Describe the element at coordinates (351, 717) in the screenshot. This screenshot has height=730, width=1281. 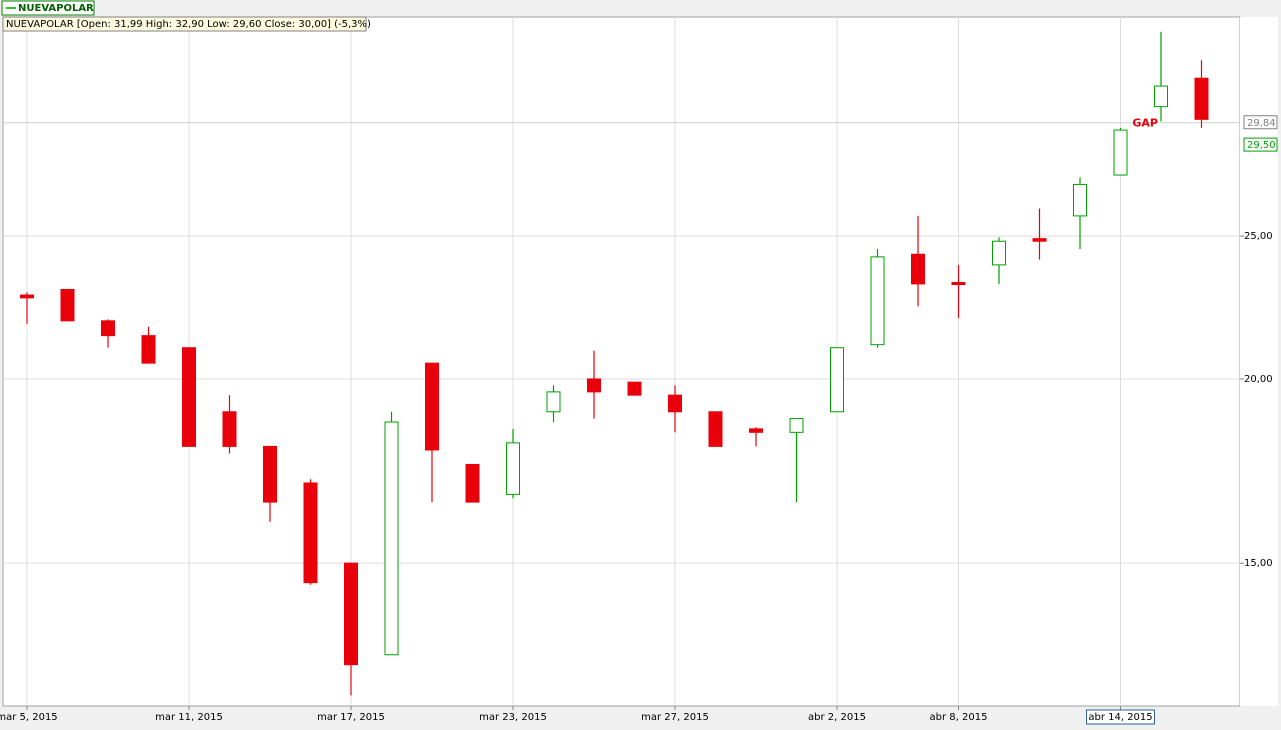
I see `x-tick-label: mar 17, 2015` at that location.